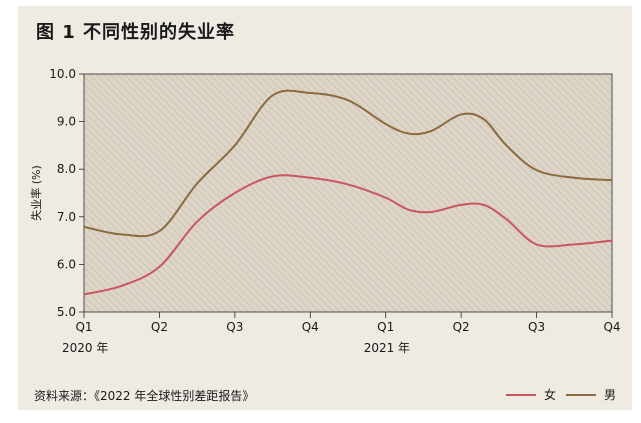  I want to click on y-tick-label: 10.0, so click(62, 74).